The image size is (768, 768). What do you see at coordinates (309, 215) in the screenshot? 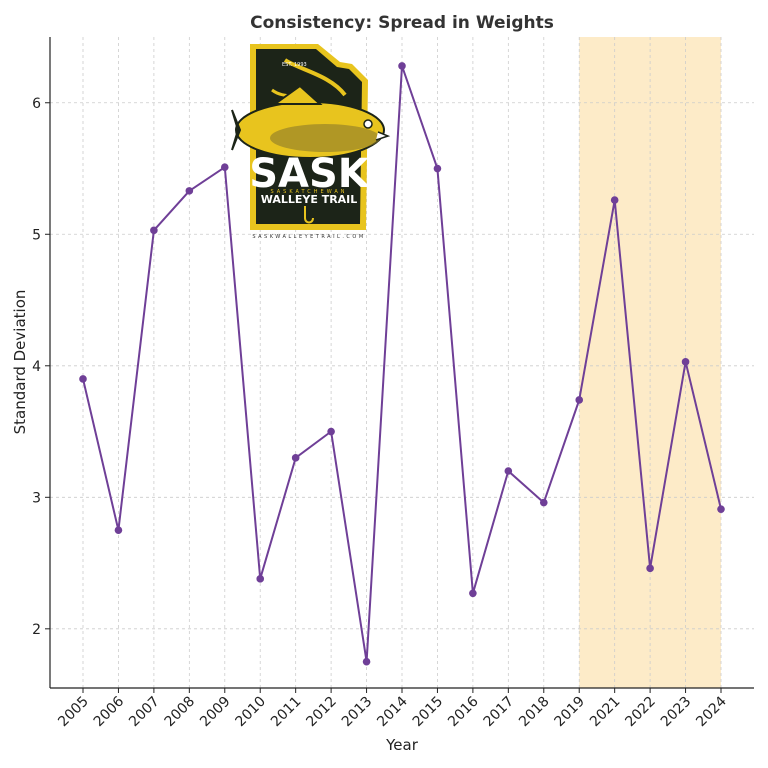
I see `logo-fishhook` at bounding box center [309, 215].